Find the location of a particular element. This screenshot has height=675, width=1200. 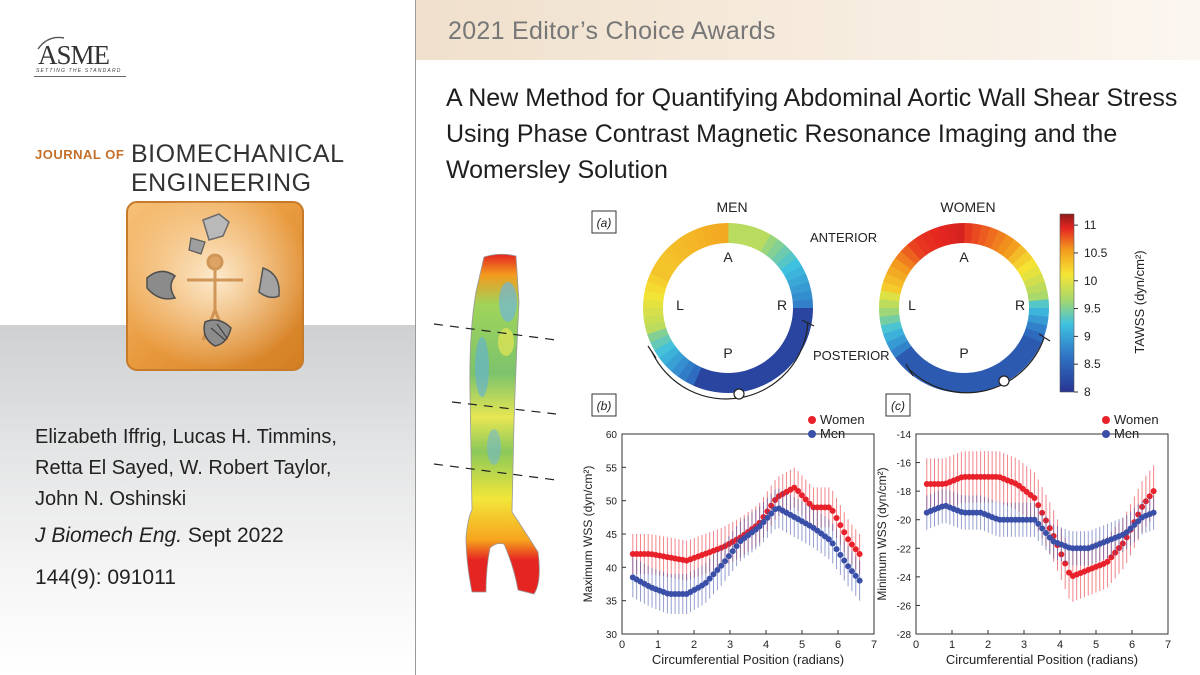

publication-date: Sept 2022 is located at coordinates (235, 535).